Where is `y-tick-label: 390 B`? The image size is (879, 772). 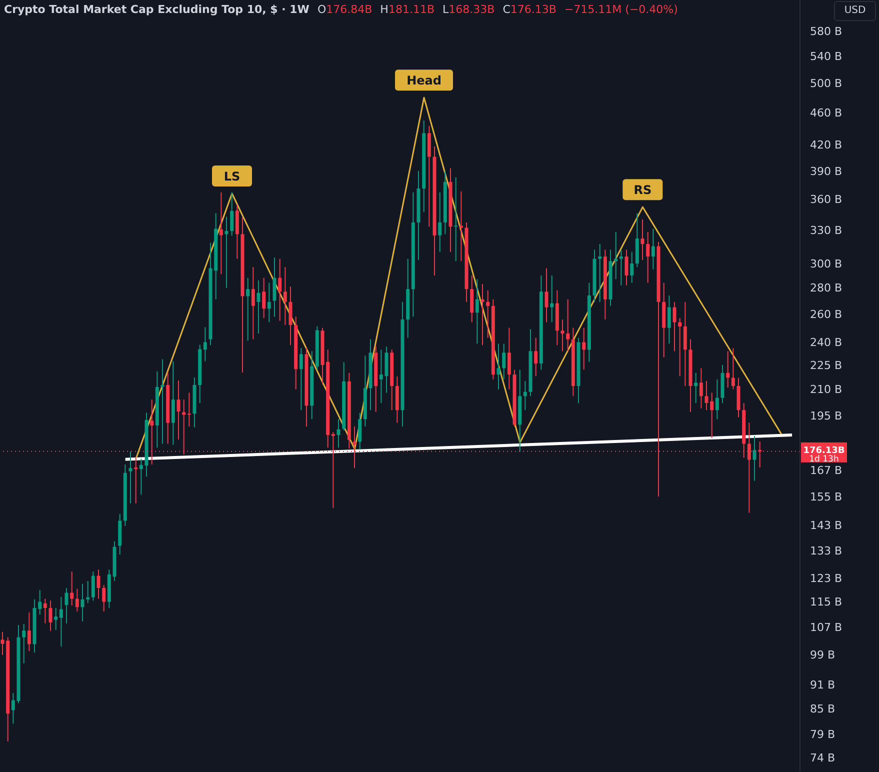
y-tick-label: 390 B is located at coordinates (826, 171).